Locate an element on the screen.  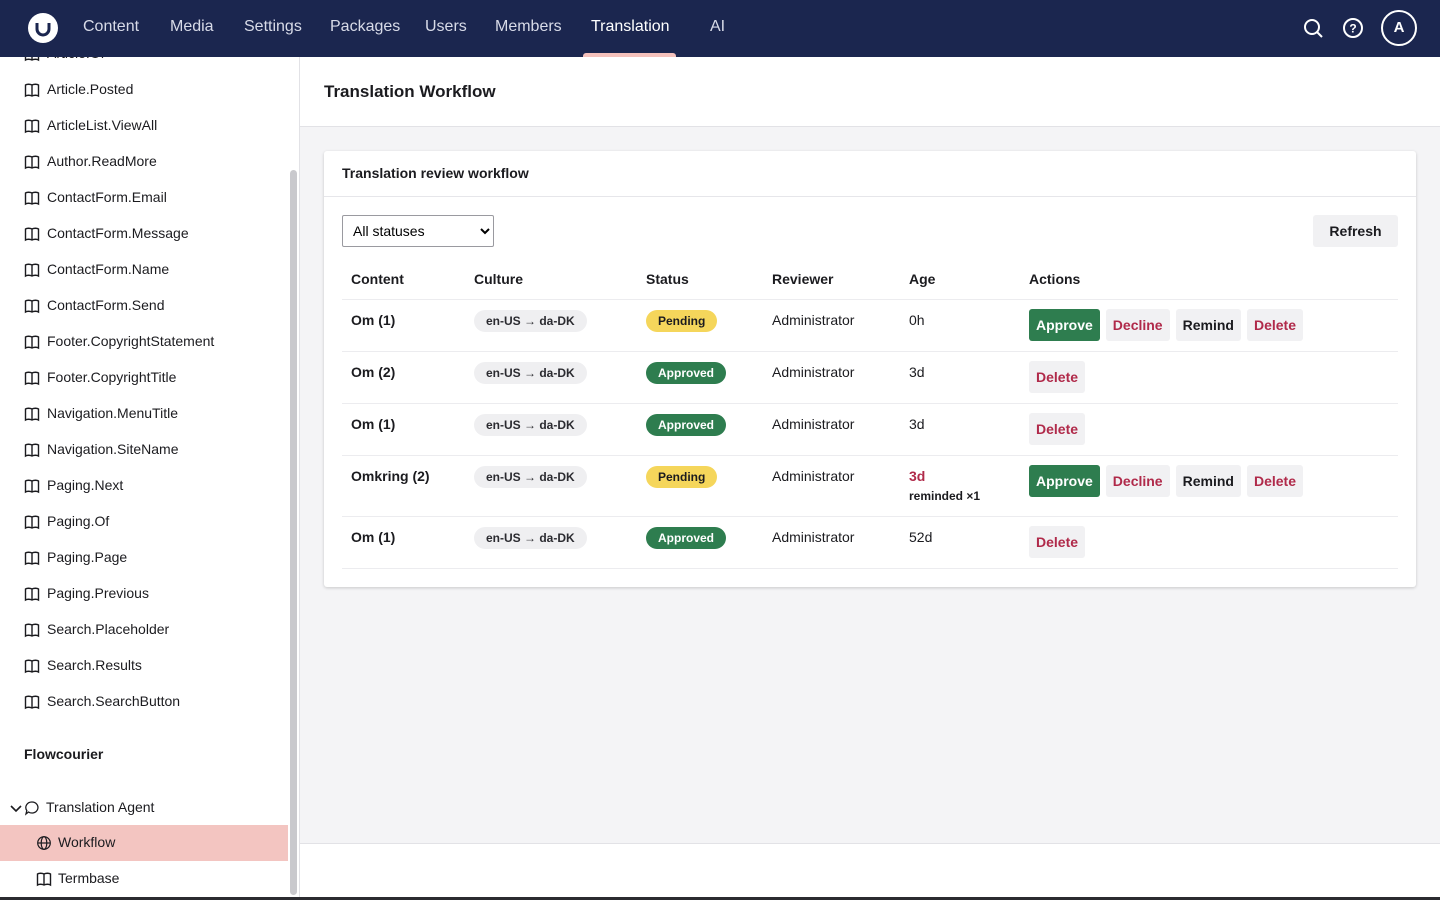
nav-item: Members is located at coordinates (528, 26).